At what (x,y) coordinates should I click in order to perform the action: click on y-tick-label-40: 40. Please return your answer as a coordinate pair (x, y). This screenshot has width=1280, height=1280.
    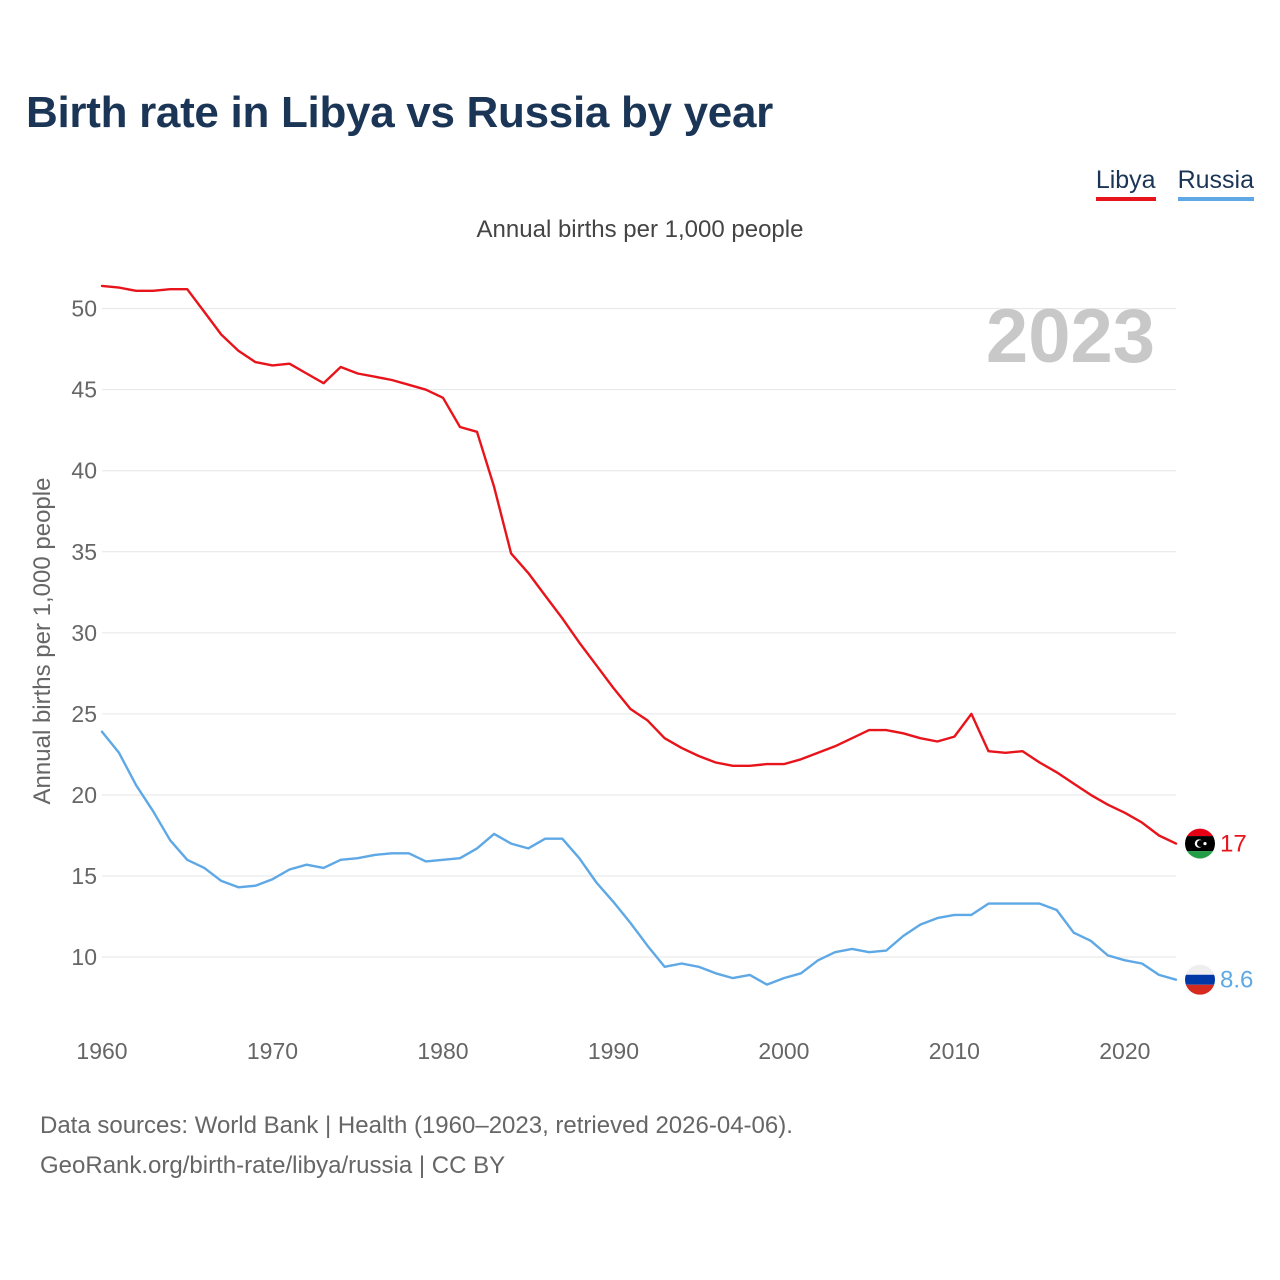
    Looking at the image, I should click on (84, 471).